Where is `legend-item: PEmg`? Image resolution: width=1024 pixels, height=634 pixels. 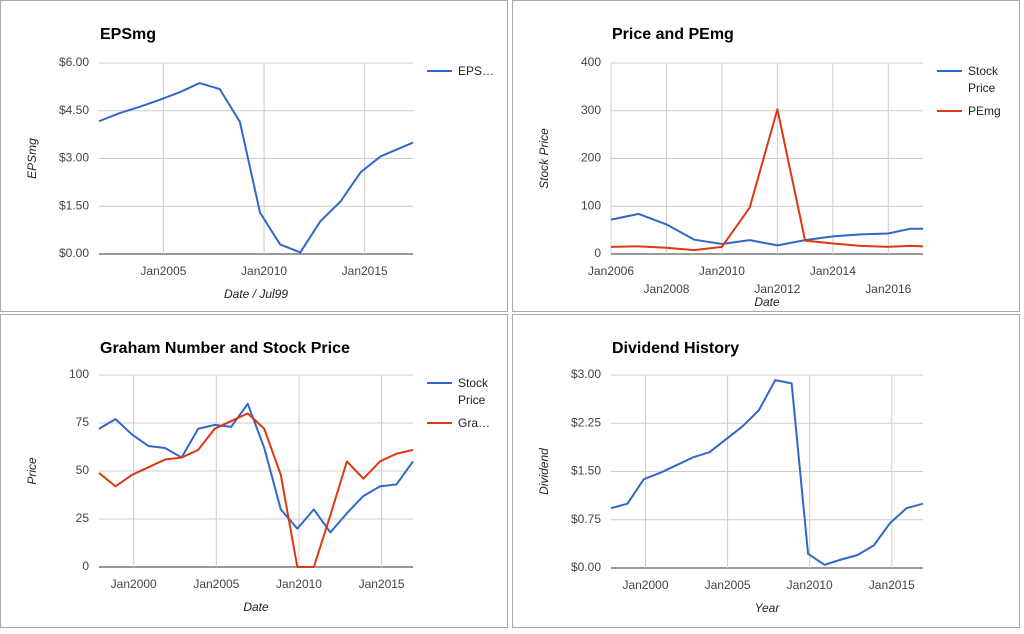
legend-item: PEmg is located at coordinates (977, 111).